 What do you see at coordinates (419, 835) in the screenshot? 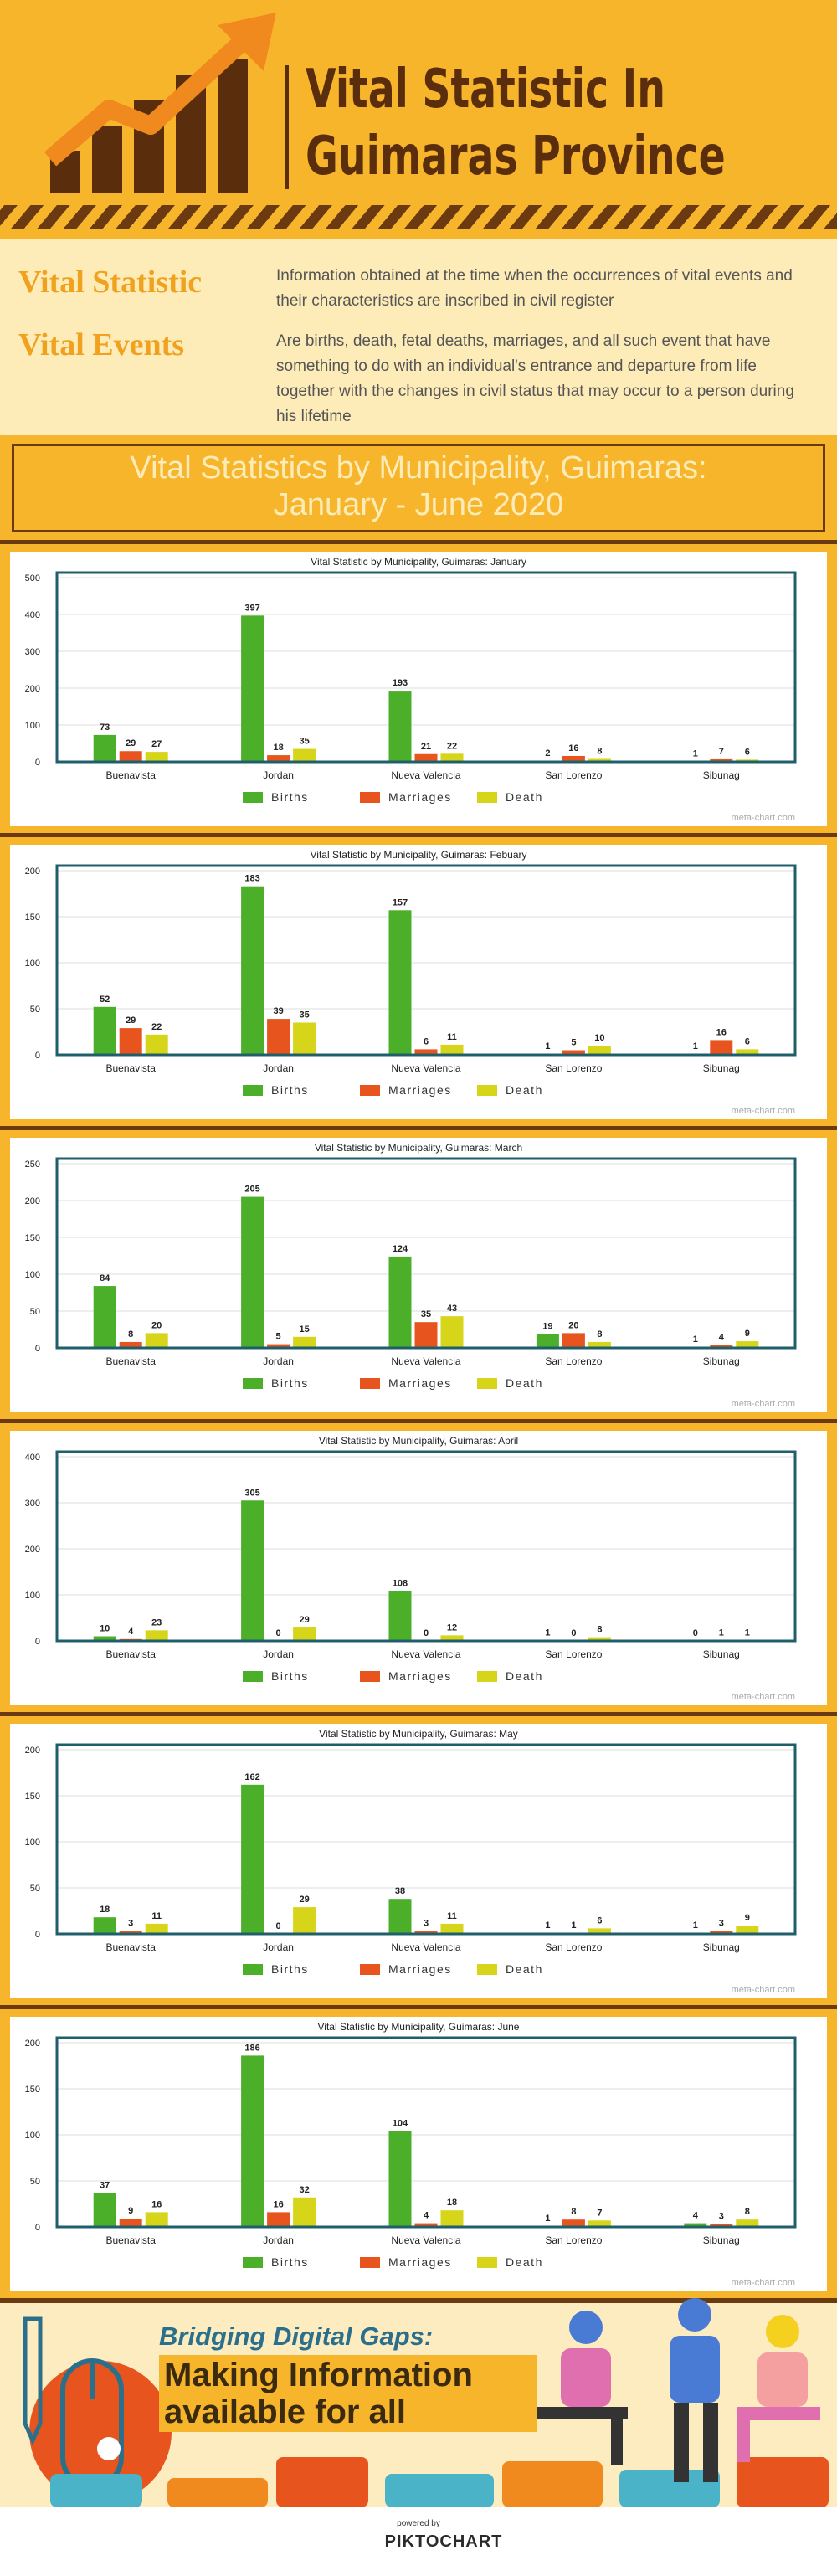
I see `separator` at bounding box center [419, 835].